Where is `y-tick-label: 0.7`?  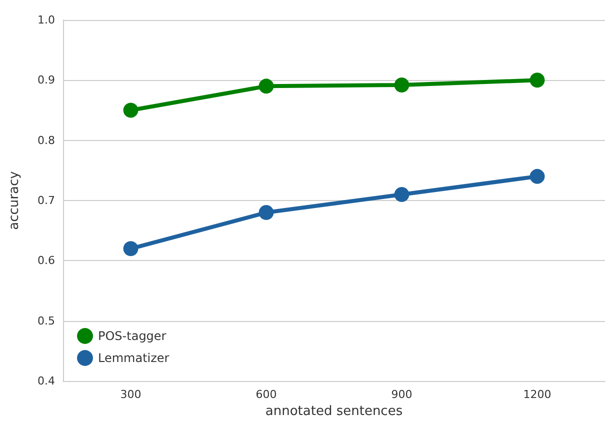 y-tick-label: 0.7 is located at coordinates (46, 200).